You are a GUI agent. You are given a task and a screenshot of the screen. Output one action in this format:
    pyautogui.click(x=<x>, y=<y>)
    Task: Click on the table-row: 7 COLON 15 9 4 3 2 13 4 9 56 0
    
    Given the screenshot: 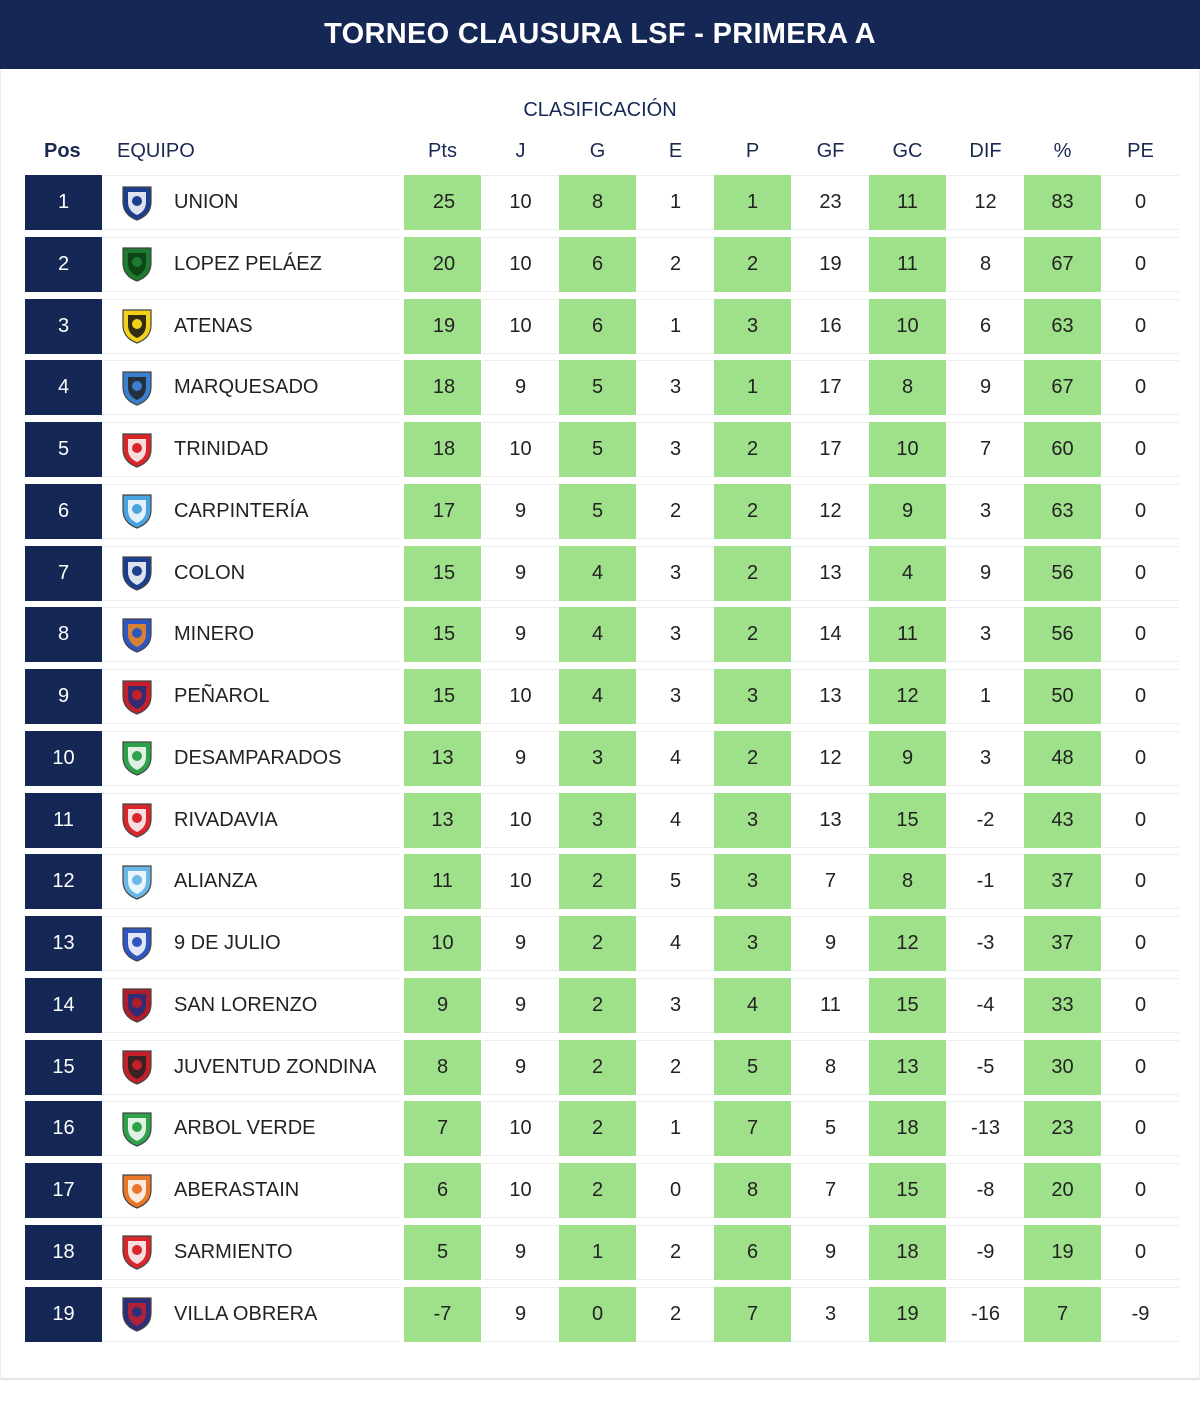 What is the action you would take?
    pyautogui.click(x=602, y=573)
    